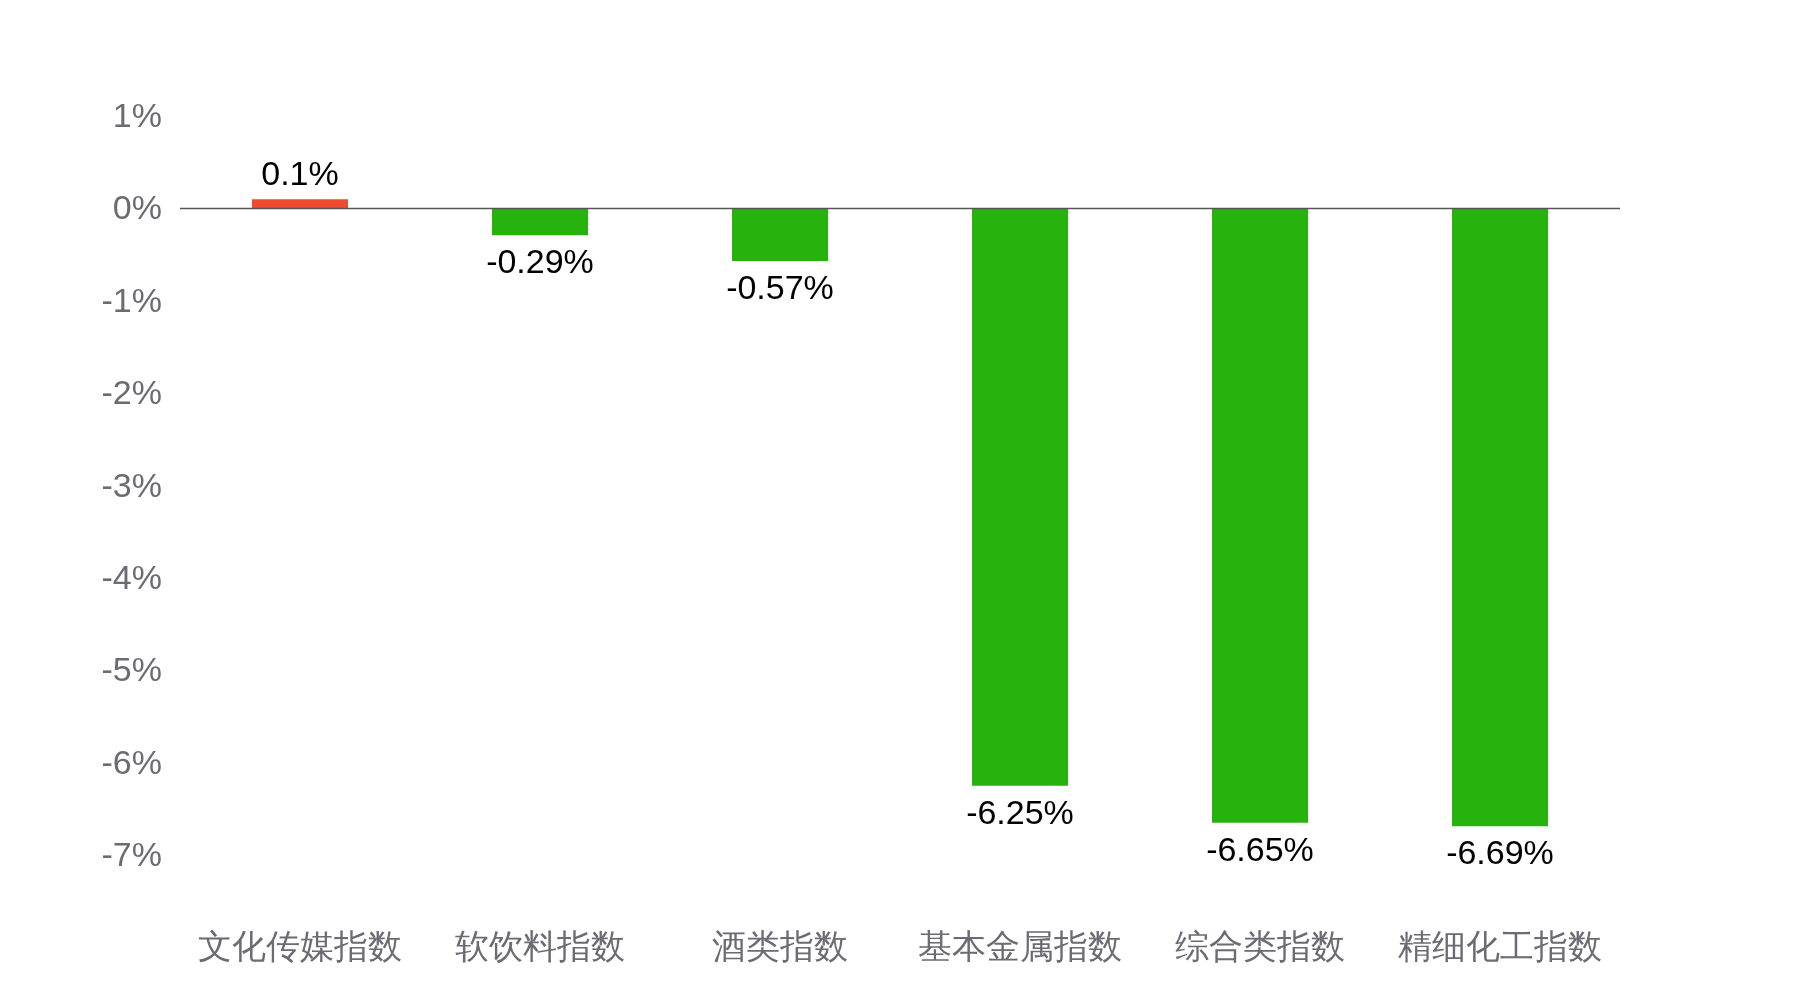 The image size is (1800, 1000). Describe the element at coordinates (131, 669) in the screenshot. I see `y-tick-label: -5%` at that location.